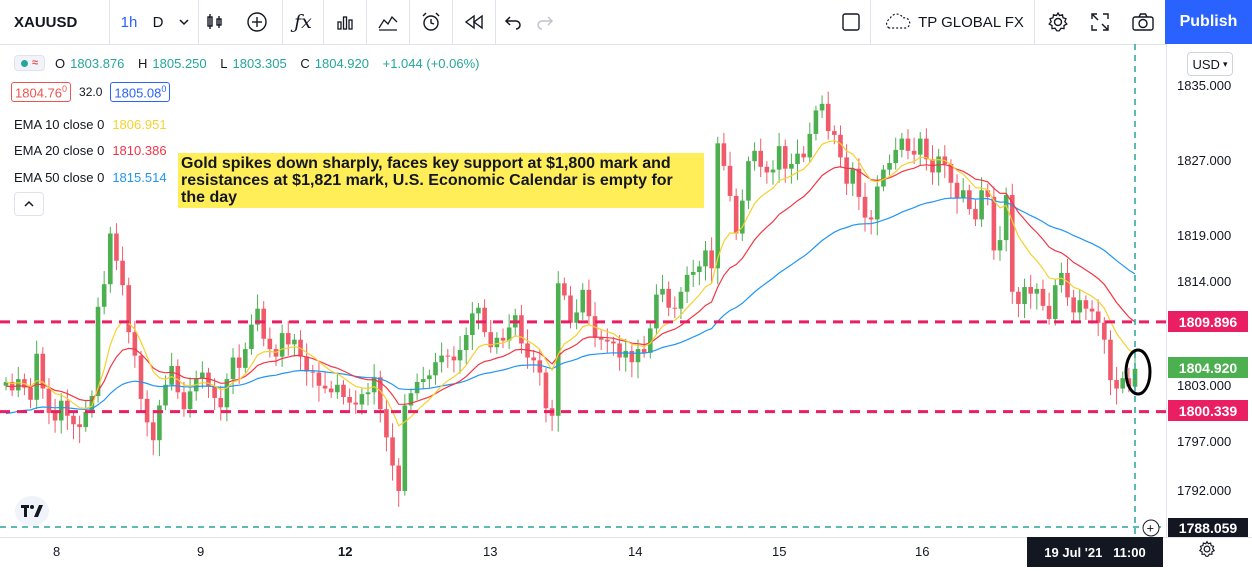 The height and width of the screenshot is (571, 1252). I want to click on chart-settings-button, so click(1207, 551).